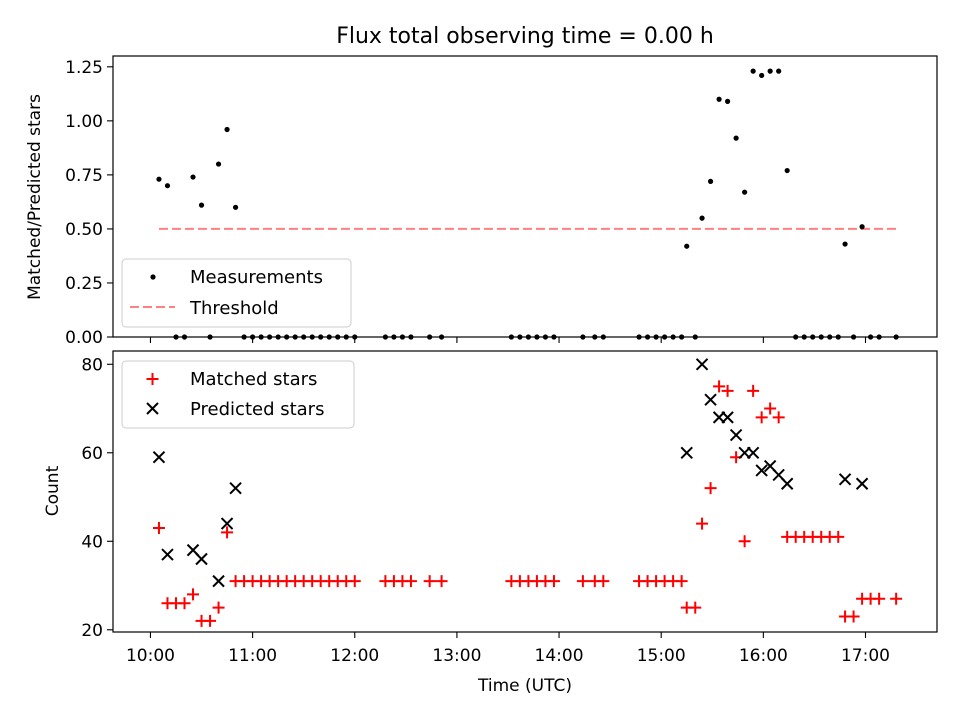  I want to click on ratio-y-tick-label: 1.00, so click(84, 122).